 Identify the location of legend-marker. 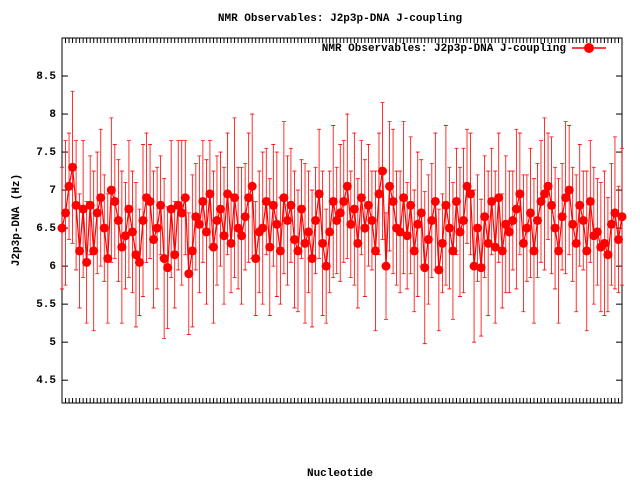
(589, 48).